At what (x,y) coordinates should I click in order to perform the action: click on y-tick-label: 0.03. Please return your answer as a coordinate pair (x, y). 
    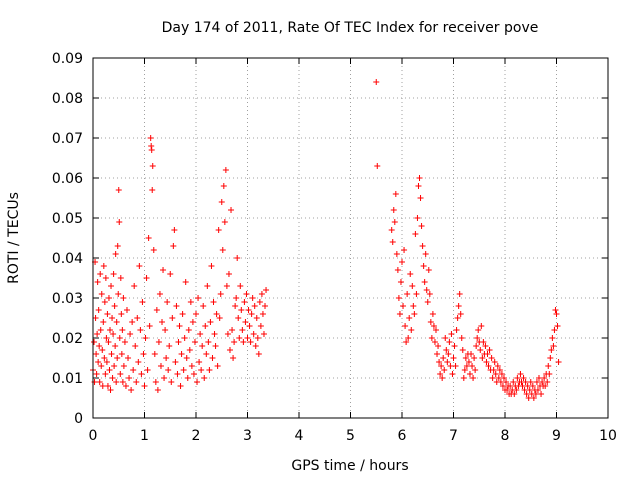
    Looking at the image, I should click on (67, 299).